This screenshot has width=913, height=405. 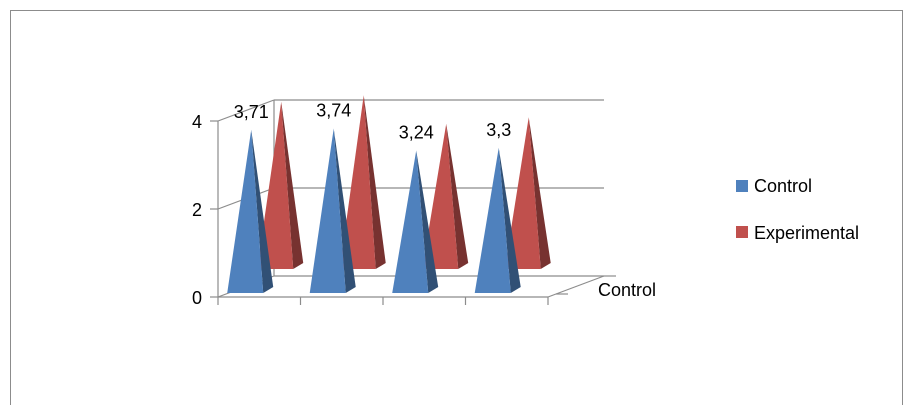 I want to click on pyramid-experimental-3-side, so click(x=539, y=193).